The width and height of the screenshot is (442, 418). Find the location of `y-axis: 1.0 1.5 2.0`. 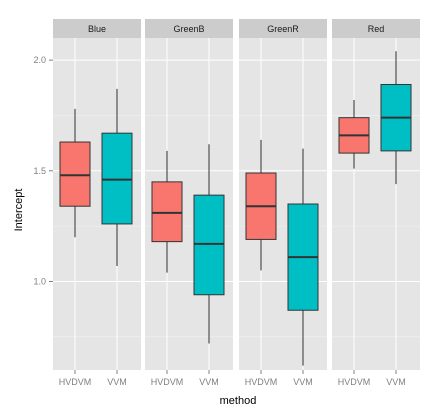

y-axis: 1.0 1.5 2.0 is located at coordinates (43, 170).